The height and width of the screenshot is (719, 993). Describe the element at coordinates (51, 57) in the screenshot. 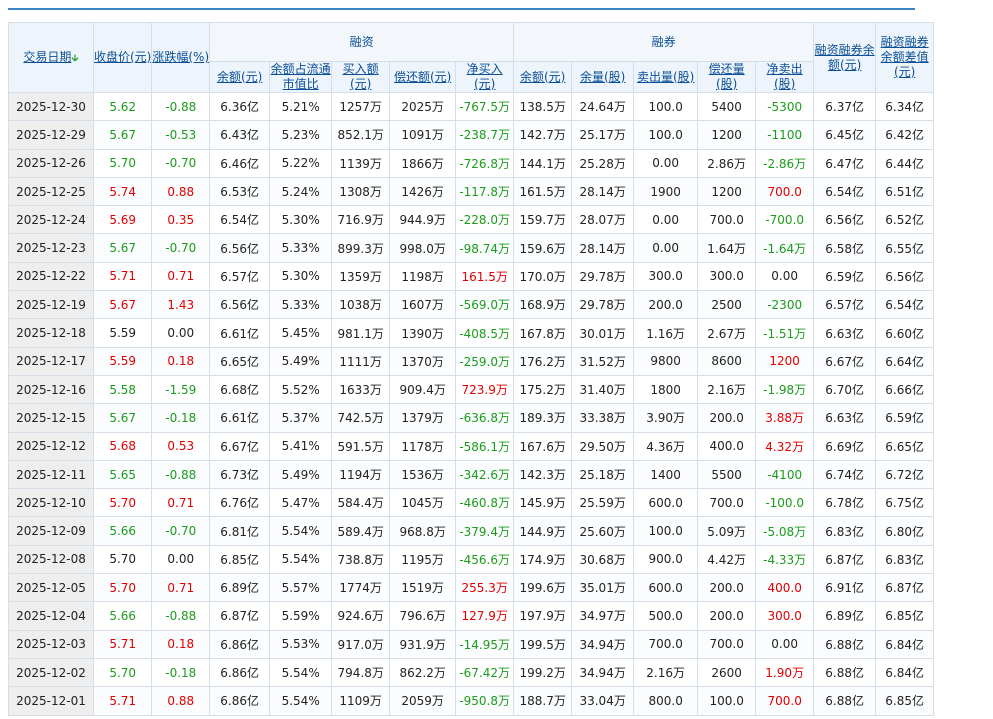

I see `header-trade-date: 交易日期🡳` at that location.